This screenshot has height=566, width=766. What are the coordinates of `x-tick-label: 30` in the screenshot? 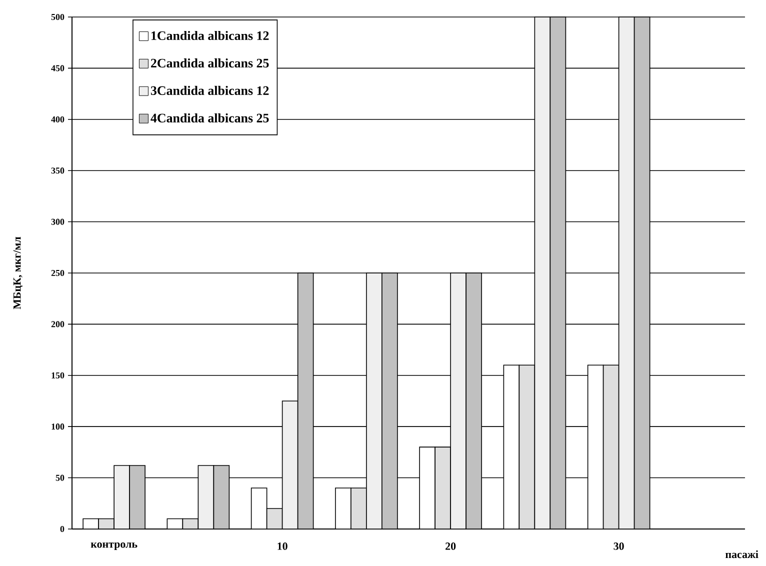 It's located at (619, 546).